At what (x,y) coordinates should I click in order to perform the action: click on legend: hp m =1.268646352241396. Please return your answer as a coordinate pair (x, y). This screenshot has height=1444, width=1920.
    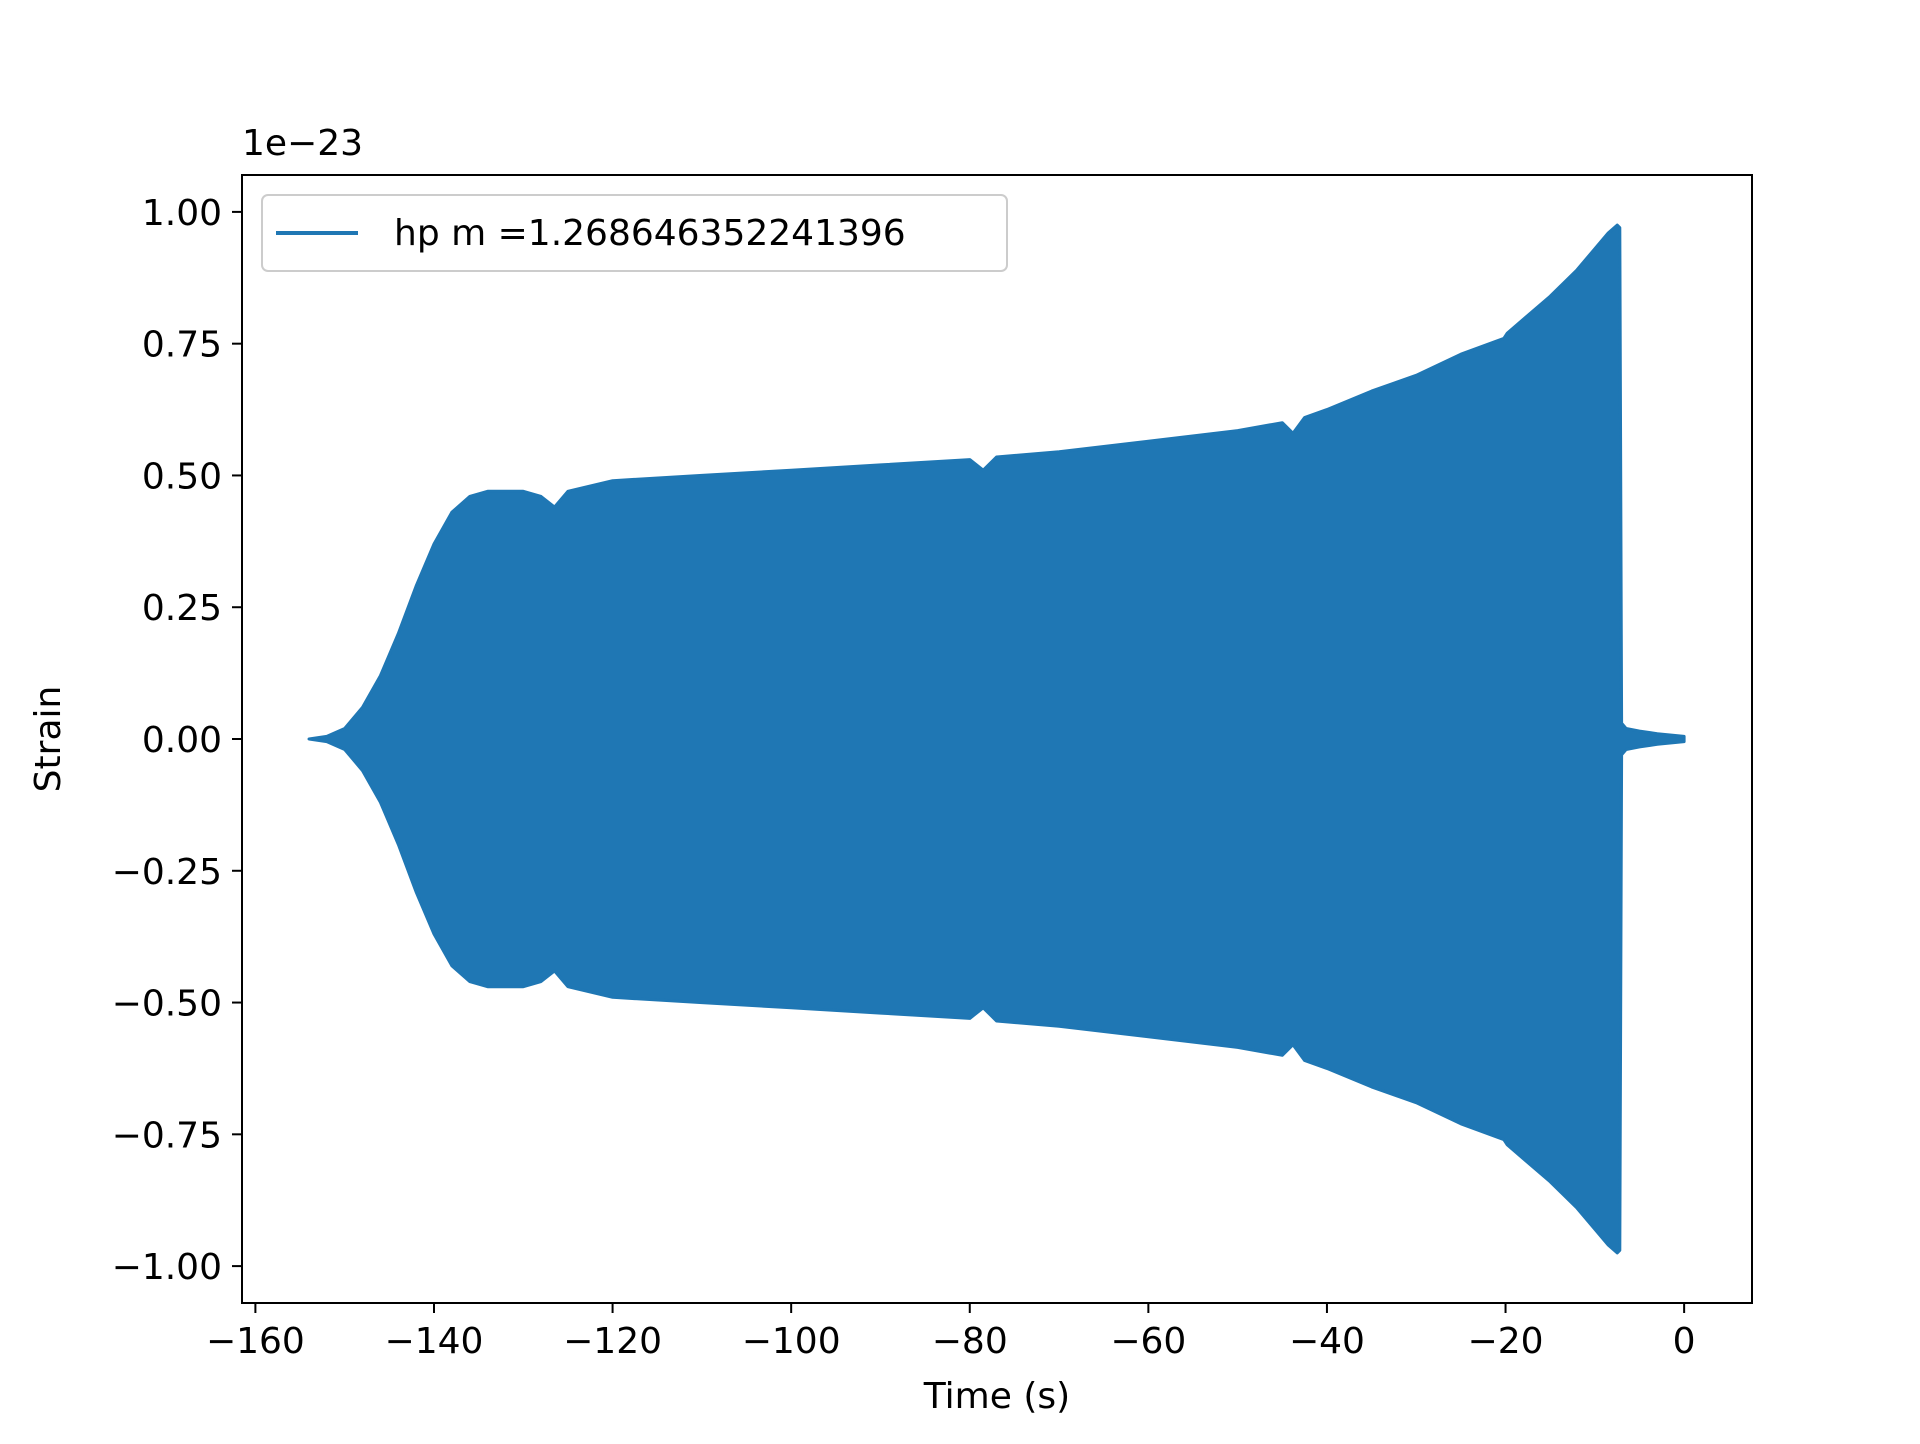
    Looking at the image, I should click on (634, 233).